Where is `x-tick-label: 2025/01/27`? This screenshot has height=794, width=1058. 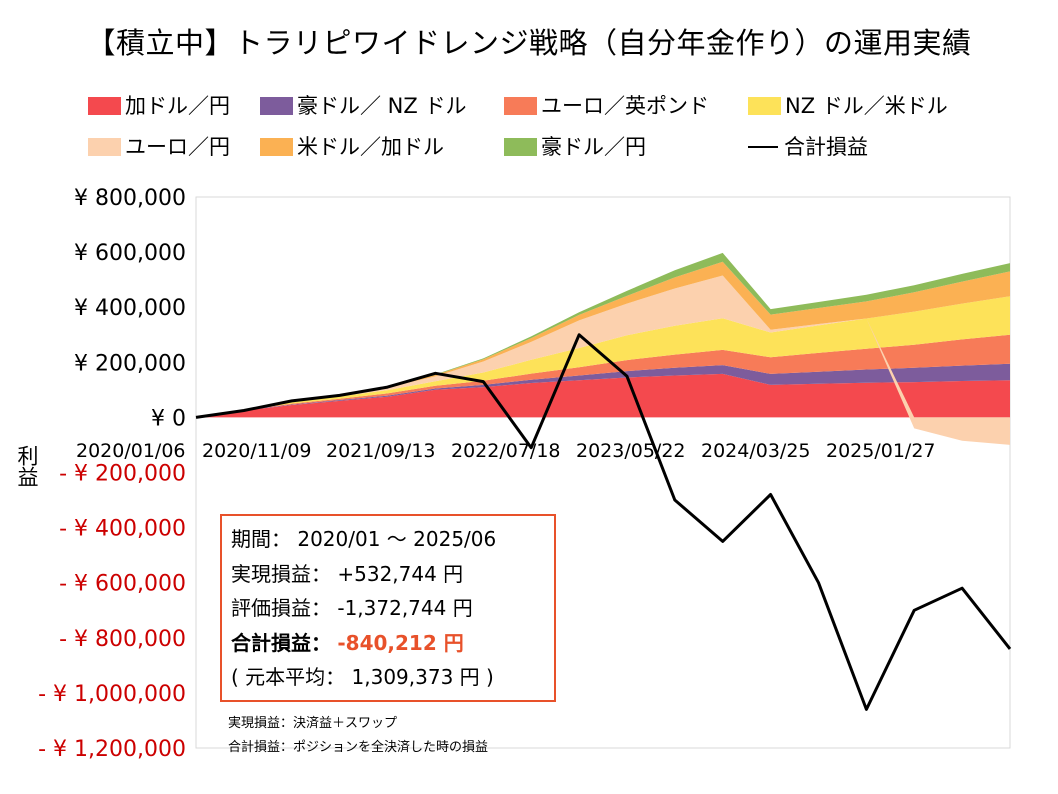
x-tick-label: 2025/01/27 is located at coordinates (881, 451).